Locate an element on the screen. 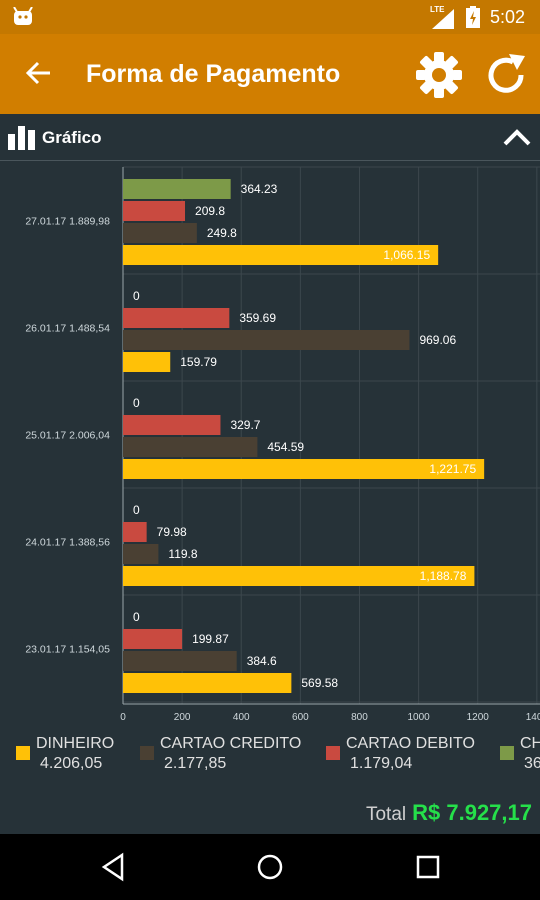  data-label: 359.69 is located at coordinates (257, 318).